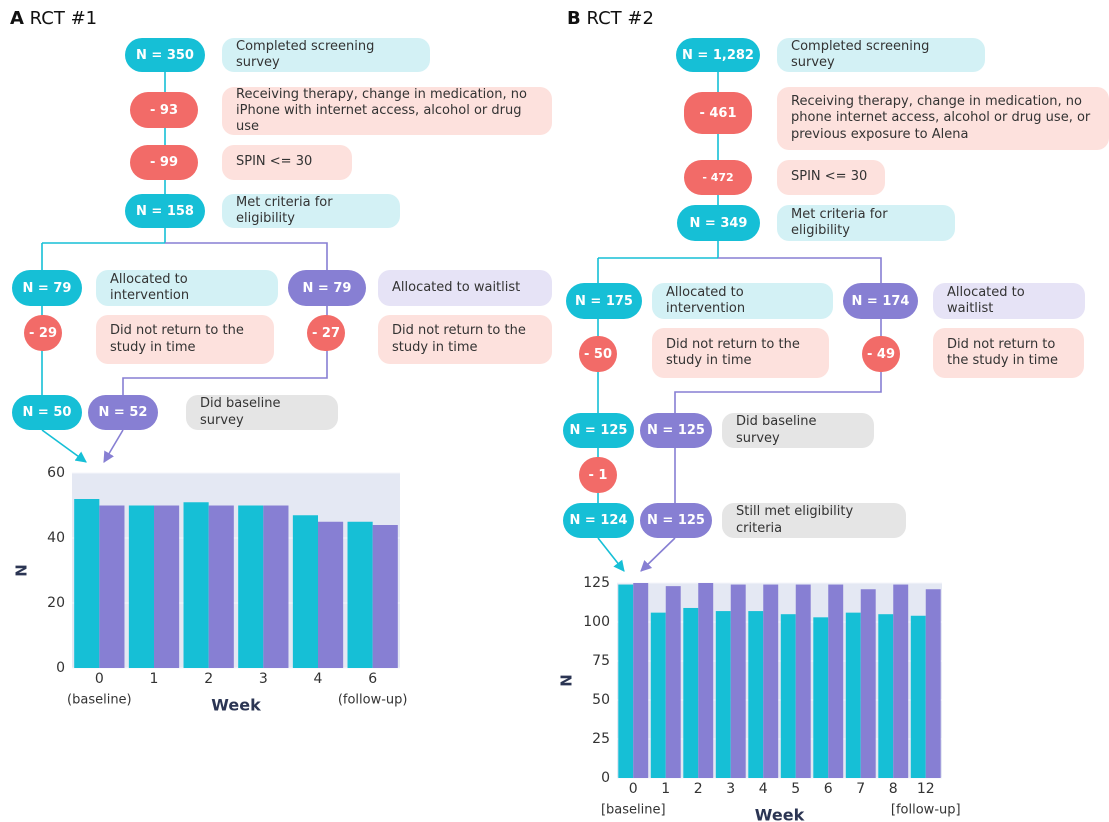  What do you see at coordinates (601, 661) in the screenshot?
I see `y-tick-label: 75` at bounding box center [601, 661].